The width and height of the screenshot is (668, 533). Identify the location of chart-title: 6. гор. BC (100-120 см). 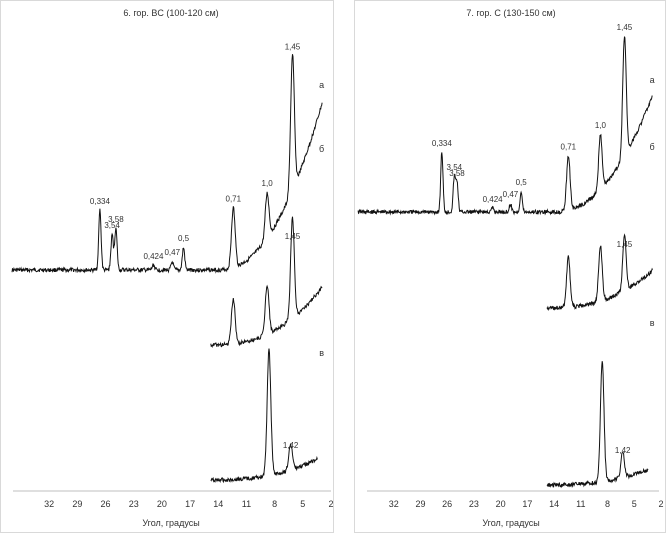
(170, 13).